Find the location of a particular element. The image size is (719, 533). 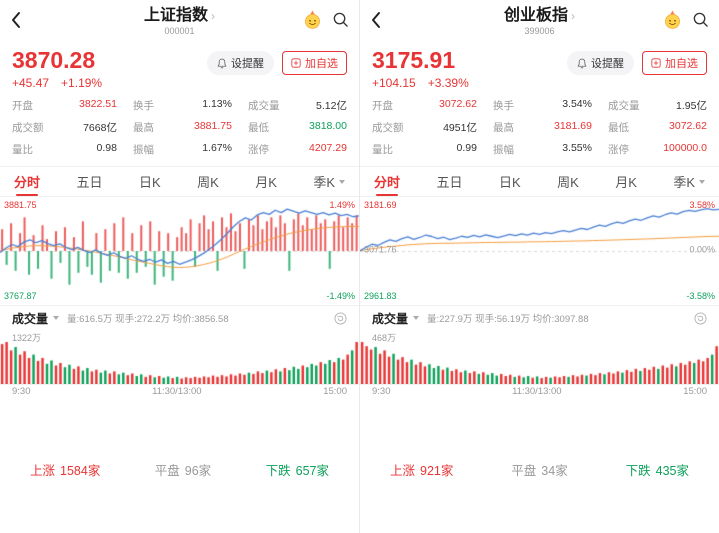

stat-limit-up: 涨停 4207.29 is located at coordinates (297, 149).